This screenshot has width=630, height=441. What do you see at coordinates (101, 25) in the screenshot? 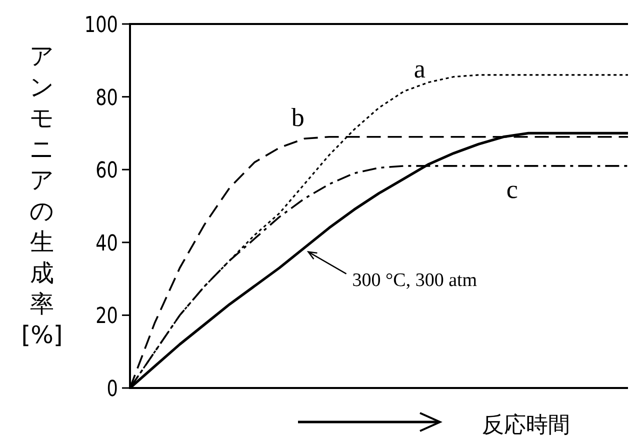
I see `y-tick-label: 100` at bounding box center [101, 25].